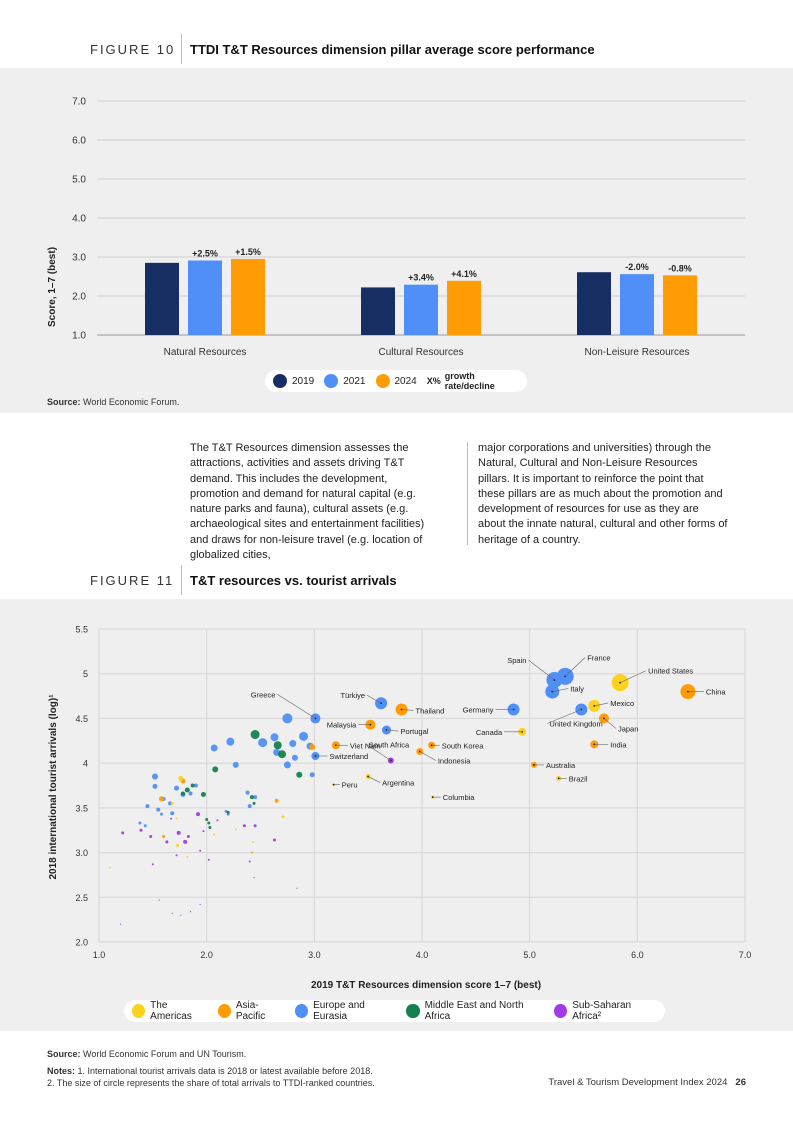 The width and height of the screenshot is (793, 1122). I want to click on scatter-legend-label: The Americas, so click(171, 1011).